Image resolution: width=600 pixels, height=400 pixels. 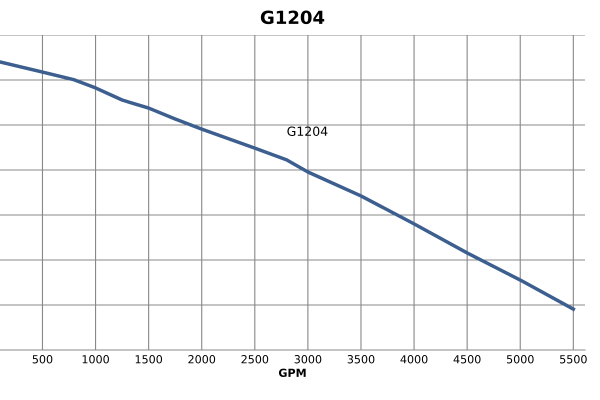 I want to click on x-axis-title: GPM, so click(x=292, y=372).